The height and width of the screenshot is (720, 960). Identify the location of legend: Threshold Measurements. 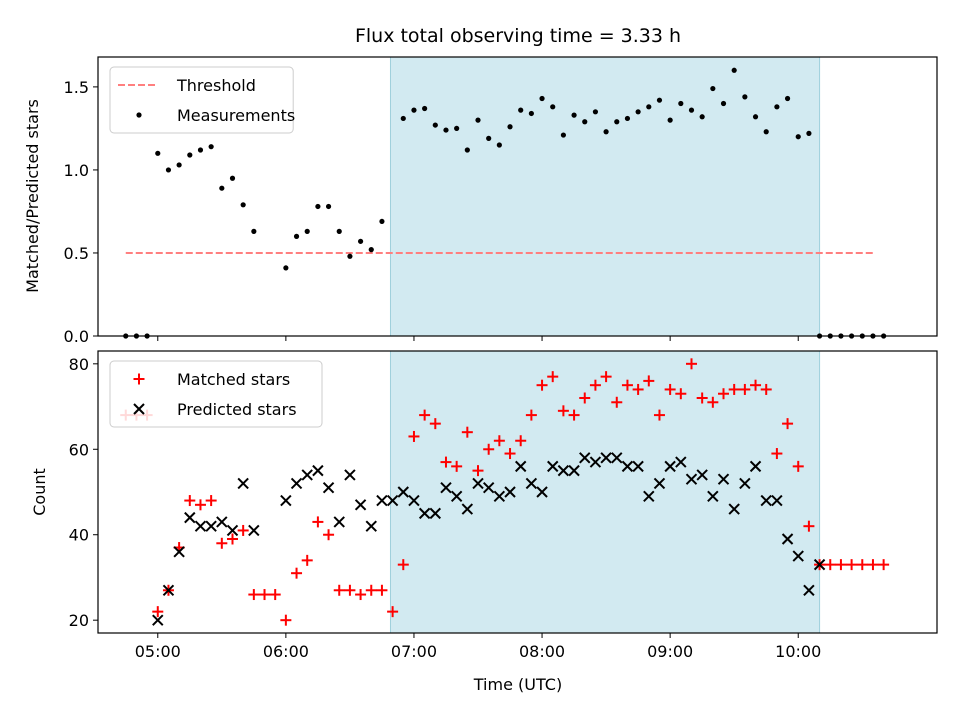
(202, 100).